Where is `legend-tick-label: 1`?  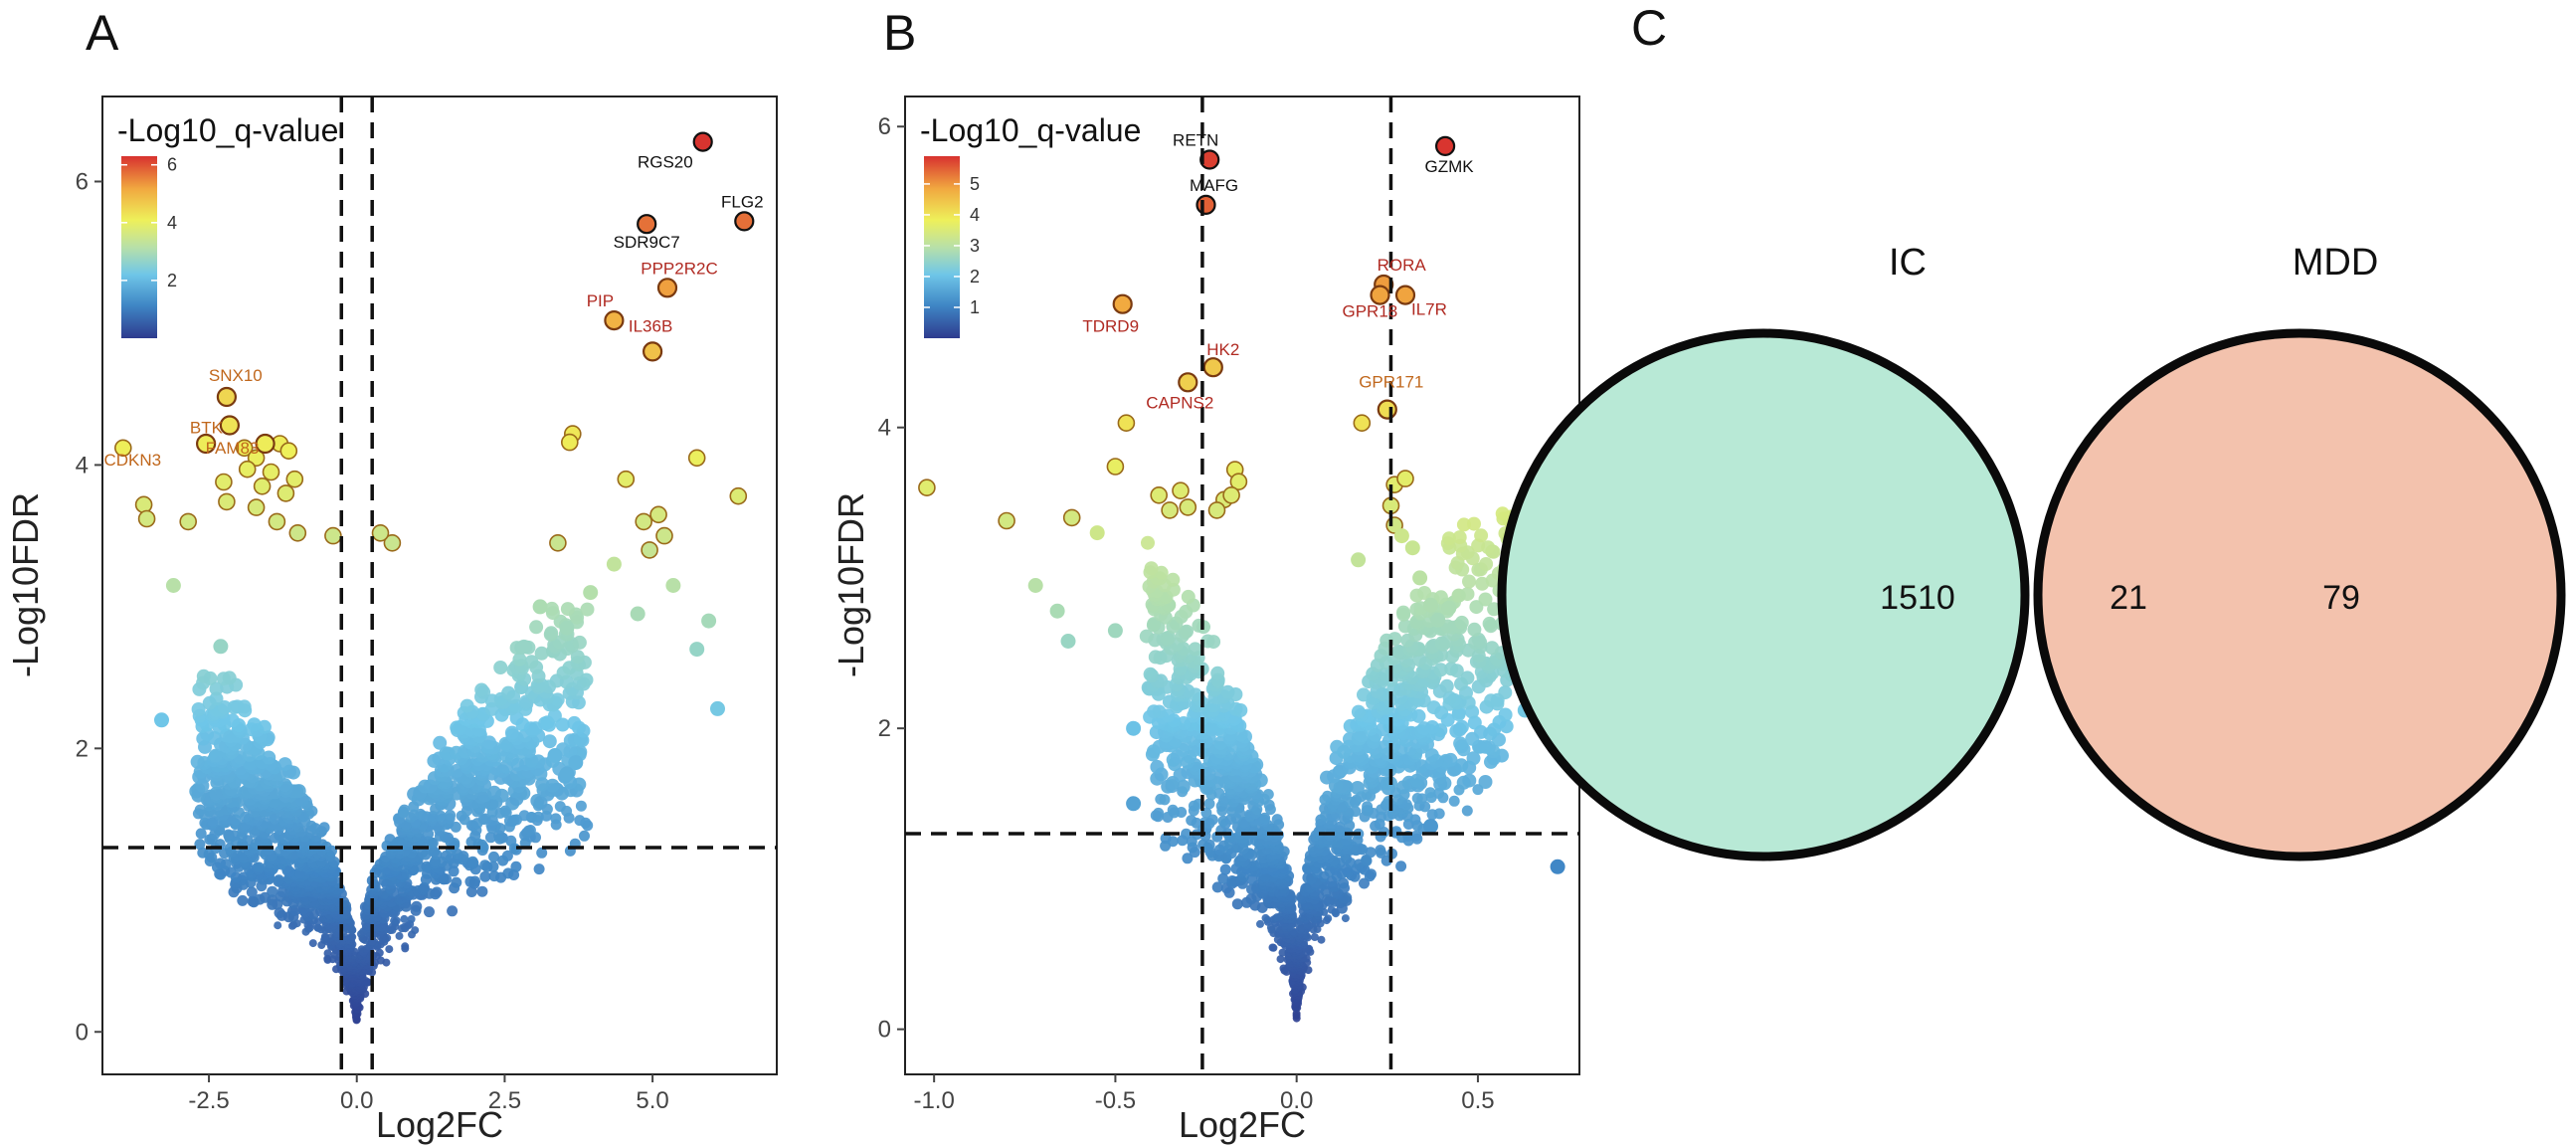 legend-tick-label: 1 is located at coordinates (975, 307).